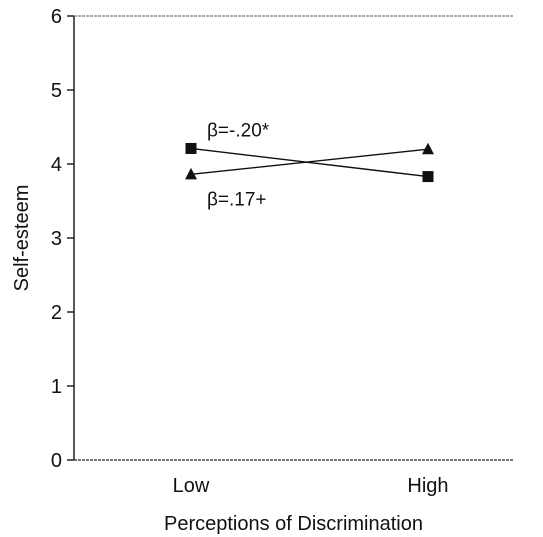  What do you see at coordinates (311, 486) in the screenshot?
I see `x-ticks: Low High` at bounding box center [311, 486].